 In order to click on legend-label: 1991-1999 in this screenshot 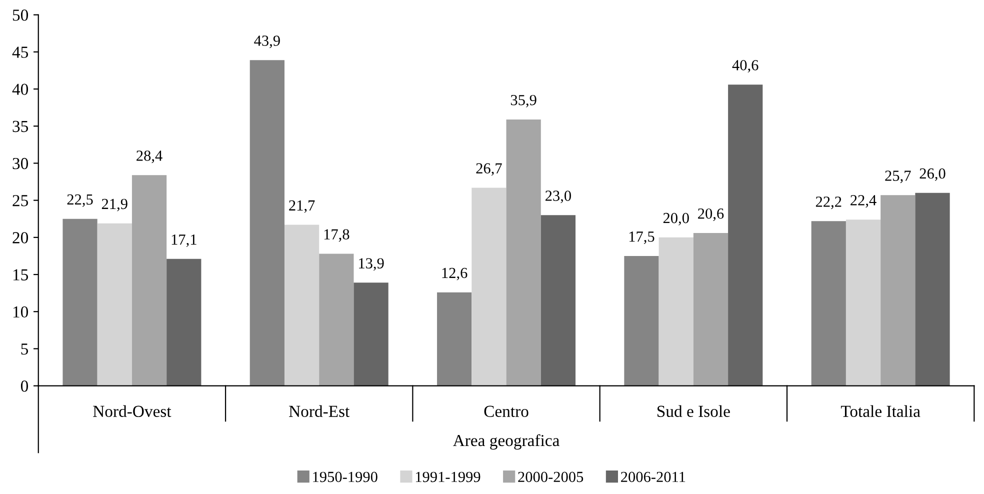, I will do `click(448, 477)`.